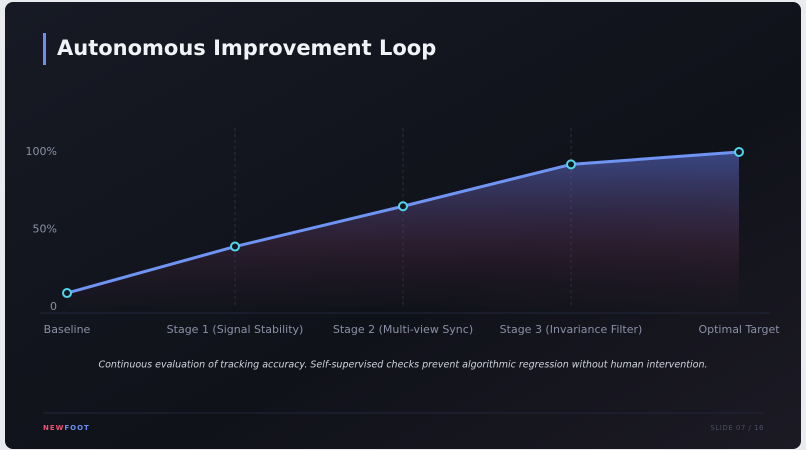  I want to click on brand-first: NEW, so click(53, 428).